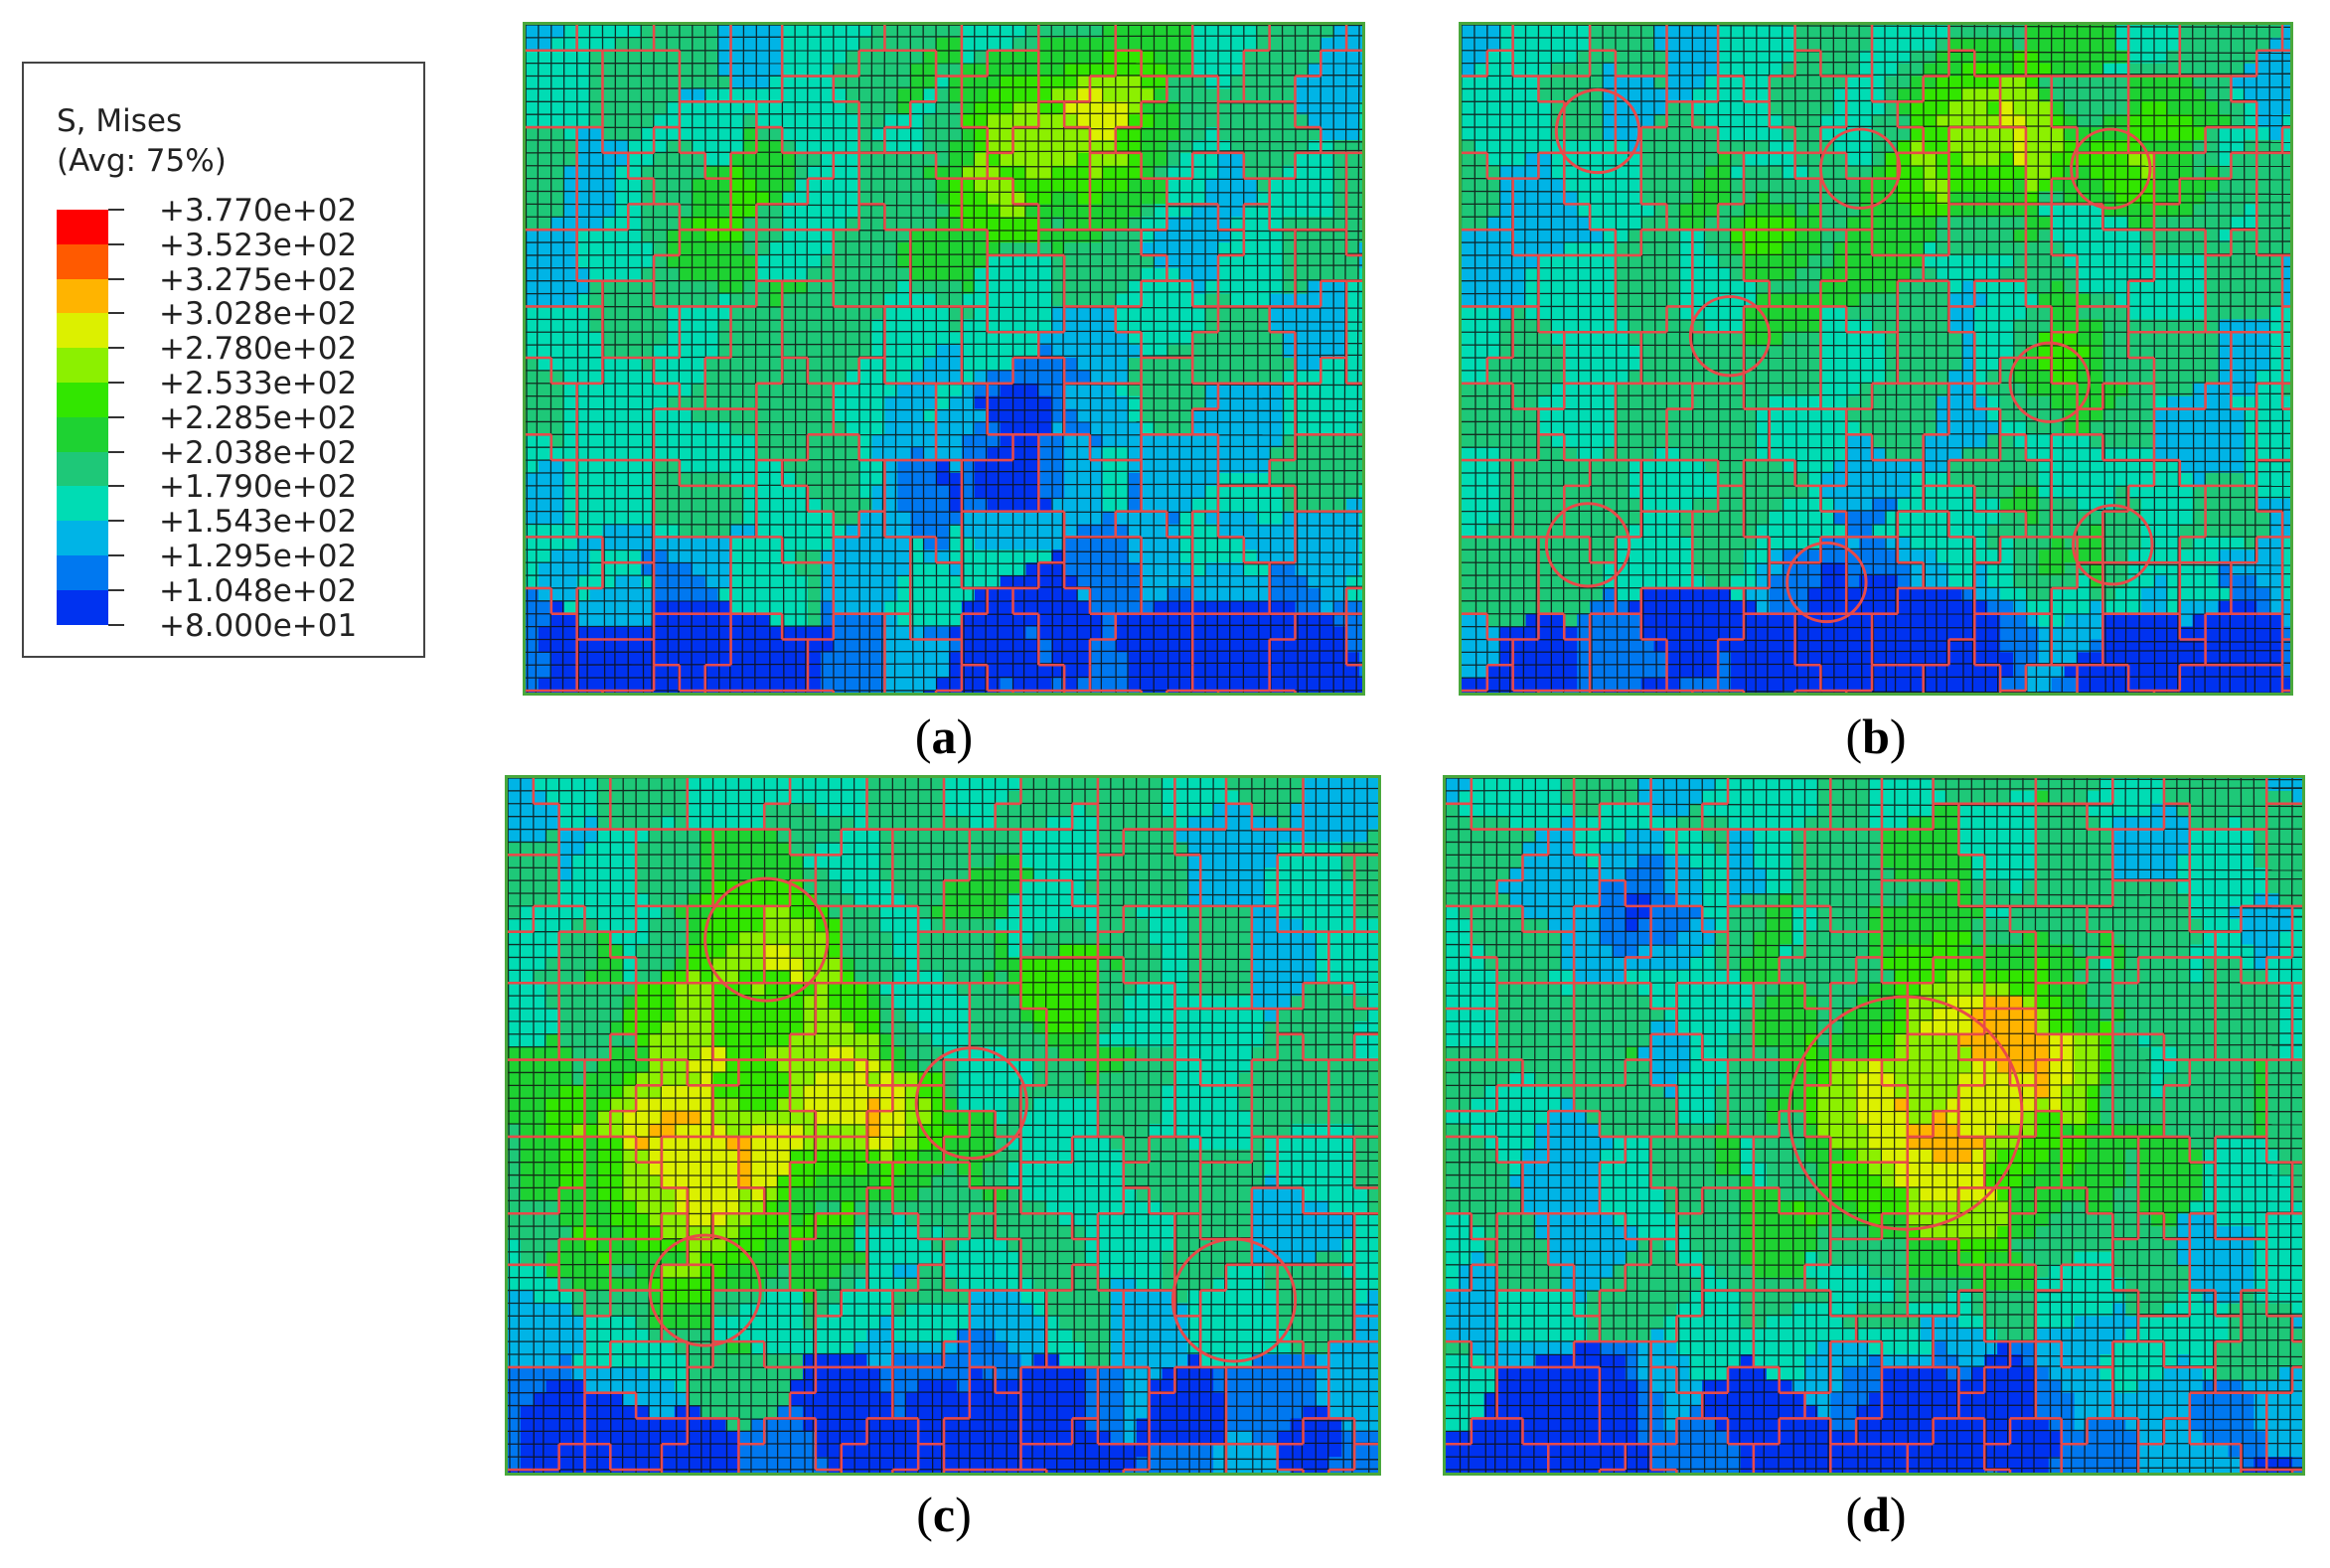 This screenshot has width=2330, height=1568. I want to click on panel-b-label-letter: b, so click(1876, 736).